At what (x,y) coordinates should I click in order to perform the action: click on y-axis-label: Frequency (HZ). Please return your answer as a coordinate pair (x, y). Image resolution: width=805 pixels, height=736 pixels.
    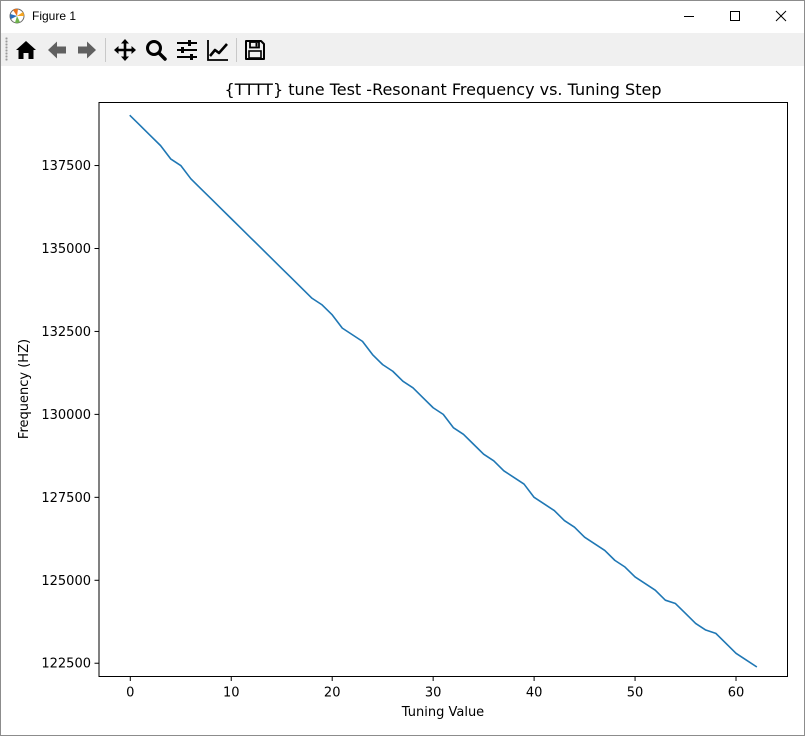
    Looking at the image, I should click on (24, 389).